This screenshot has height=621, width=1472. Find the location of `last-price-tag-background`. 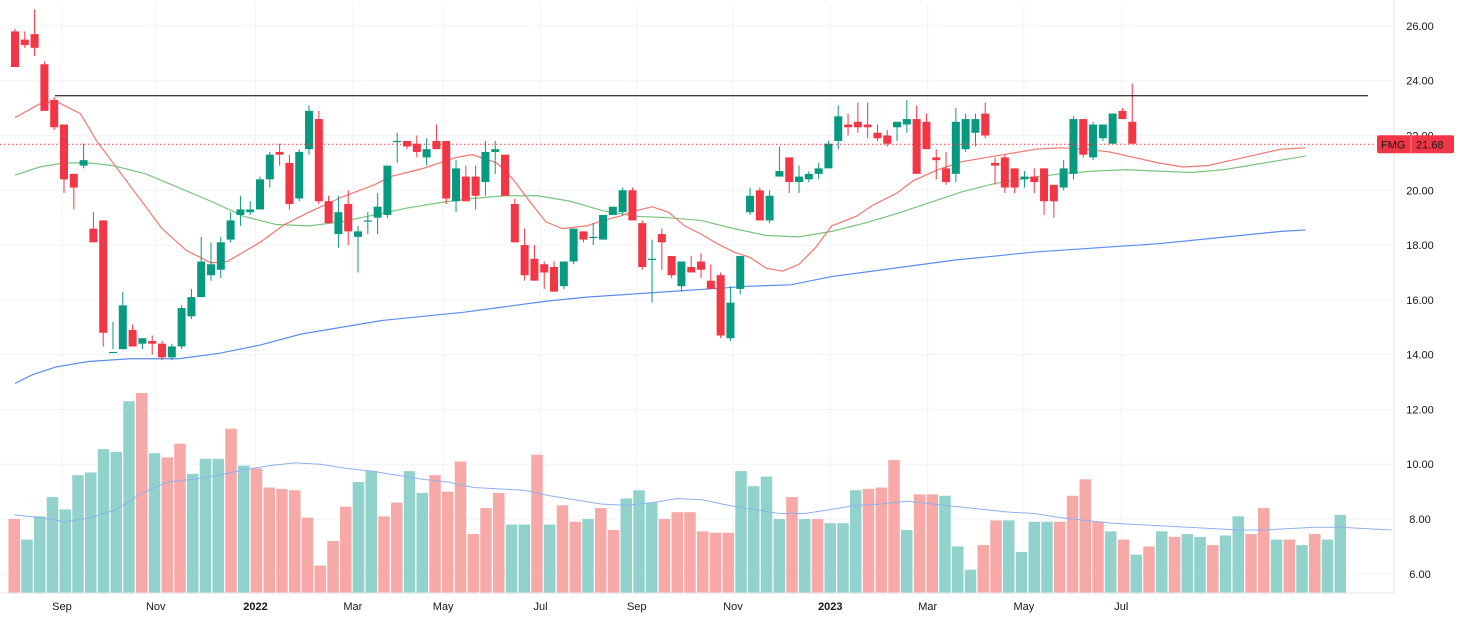

last-price-tag-background is located at coordinates (1415, 144).